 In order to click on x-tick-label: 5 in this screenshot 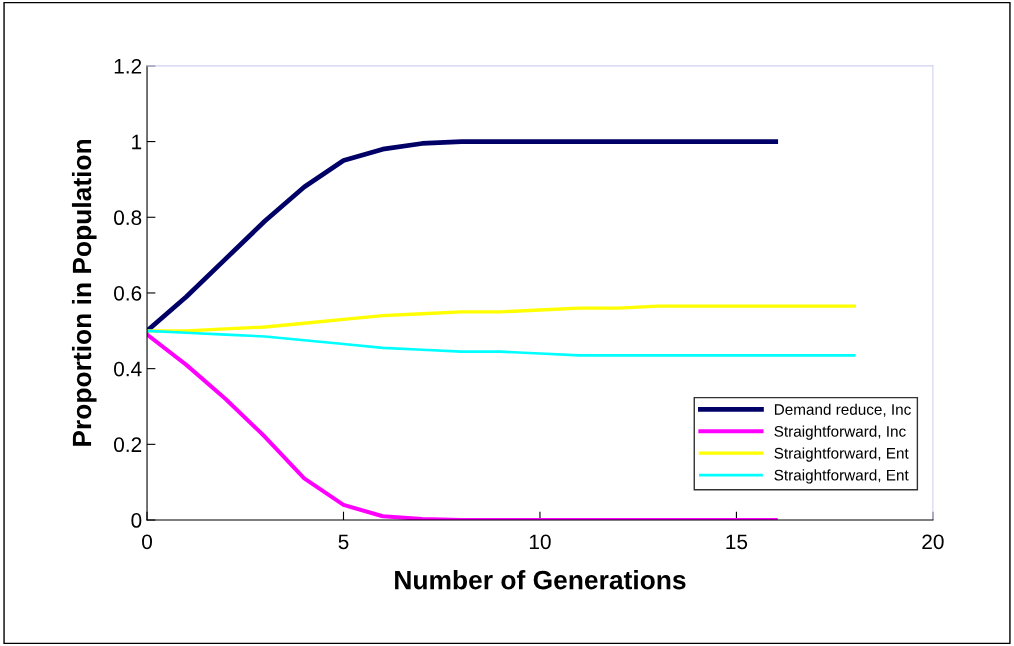, I will do `click(343, 542)`.